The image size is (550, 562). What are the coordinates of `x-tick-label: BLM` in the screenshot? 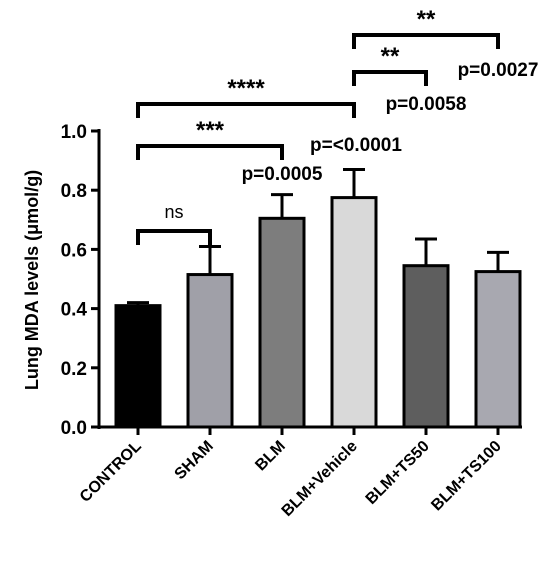 It's located at (270, 456).